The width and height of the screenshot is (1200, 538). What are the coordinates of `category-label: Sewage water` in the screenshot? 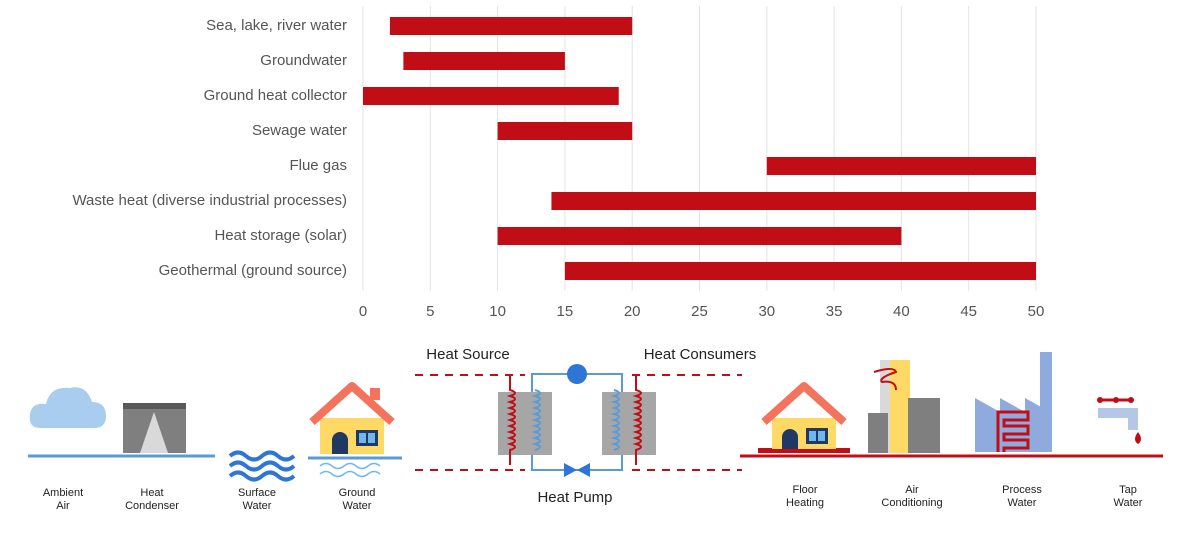 It's located at (299, 130).